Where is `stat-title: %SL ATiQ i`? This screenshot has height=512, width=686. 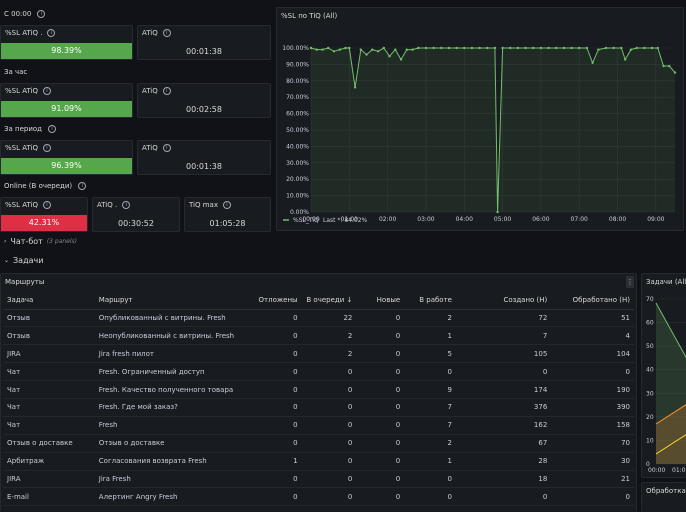
stat-title: %SL ATiQ i is located at coordinates (28, 91).